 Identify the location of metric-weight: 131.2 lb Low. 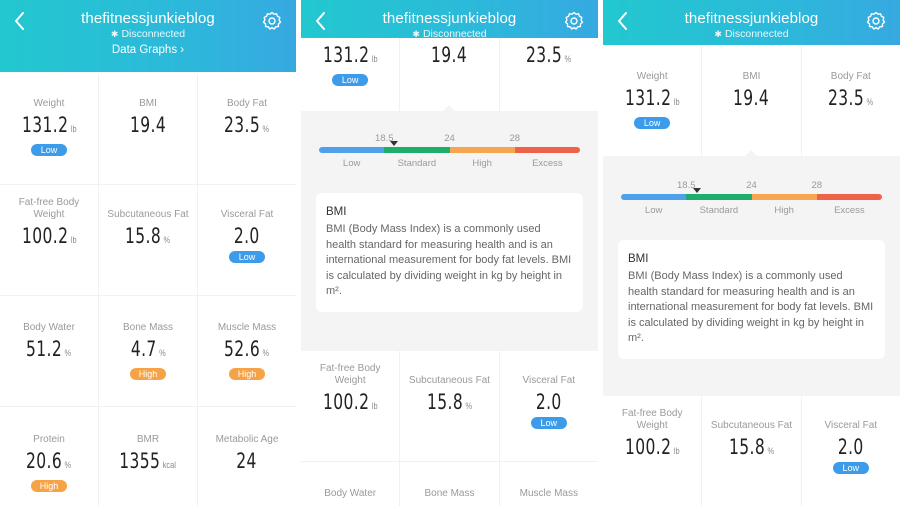
(351, 55).